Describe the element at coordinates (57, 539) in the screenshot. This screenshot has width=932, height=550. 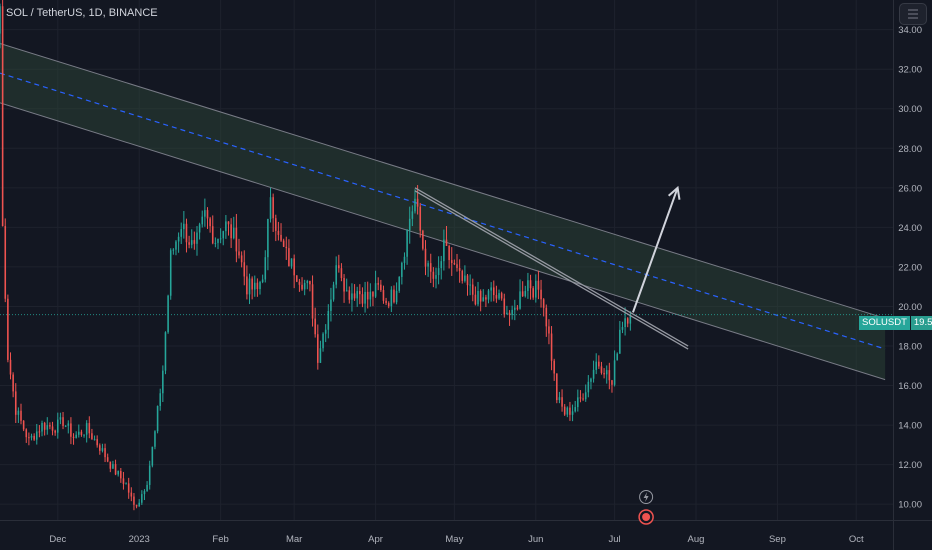
I see `x-tick-label: Dec` at that location.